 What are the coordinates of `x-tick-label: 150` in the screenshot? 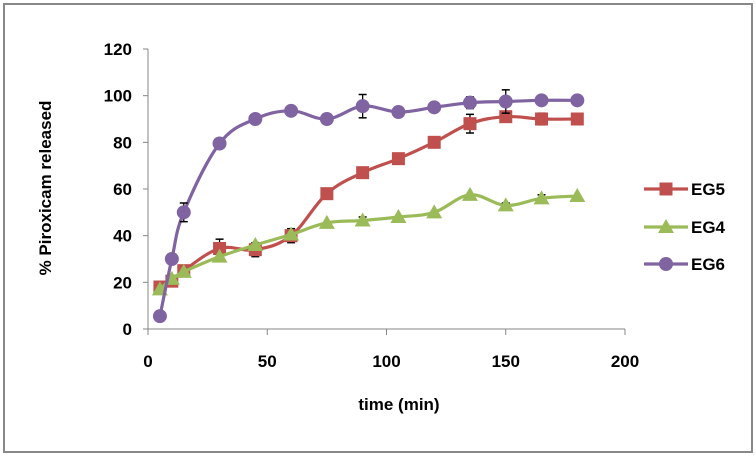 It's located at (506, 361).